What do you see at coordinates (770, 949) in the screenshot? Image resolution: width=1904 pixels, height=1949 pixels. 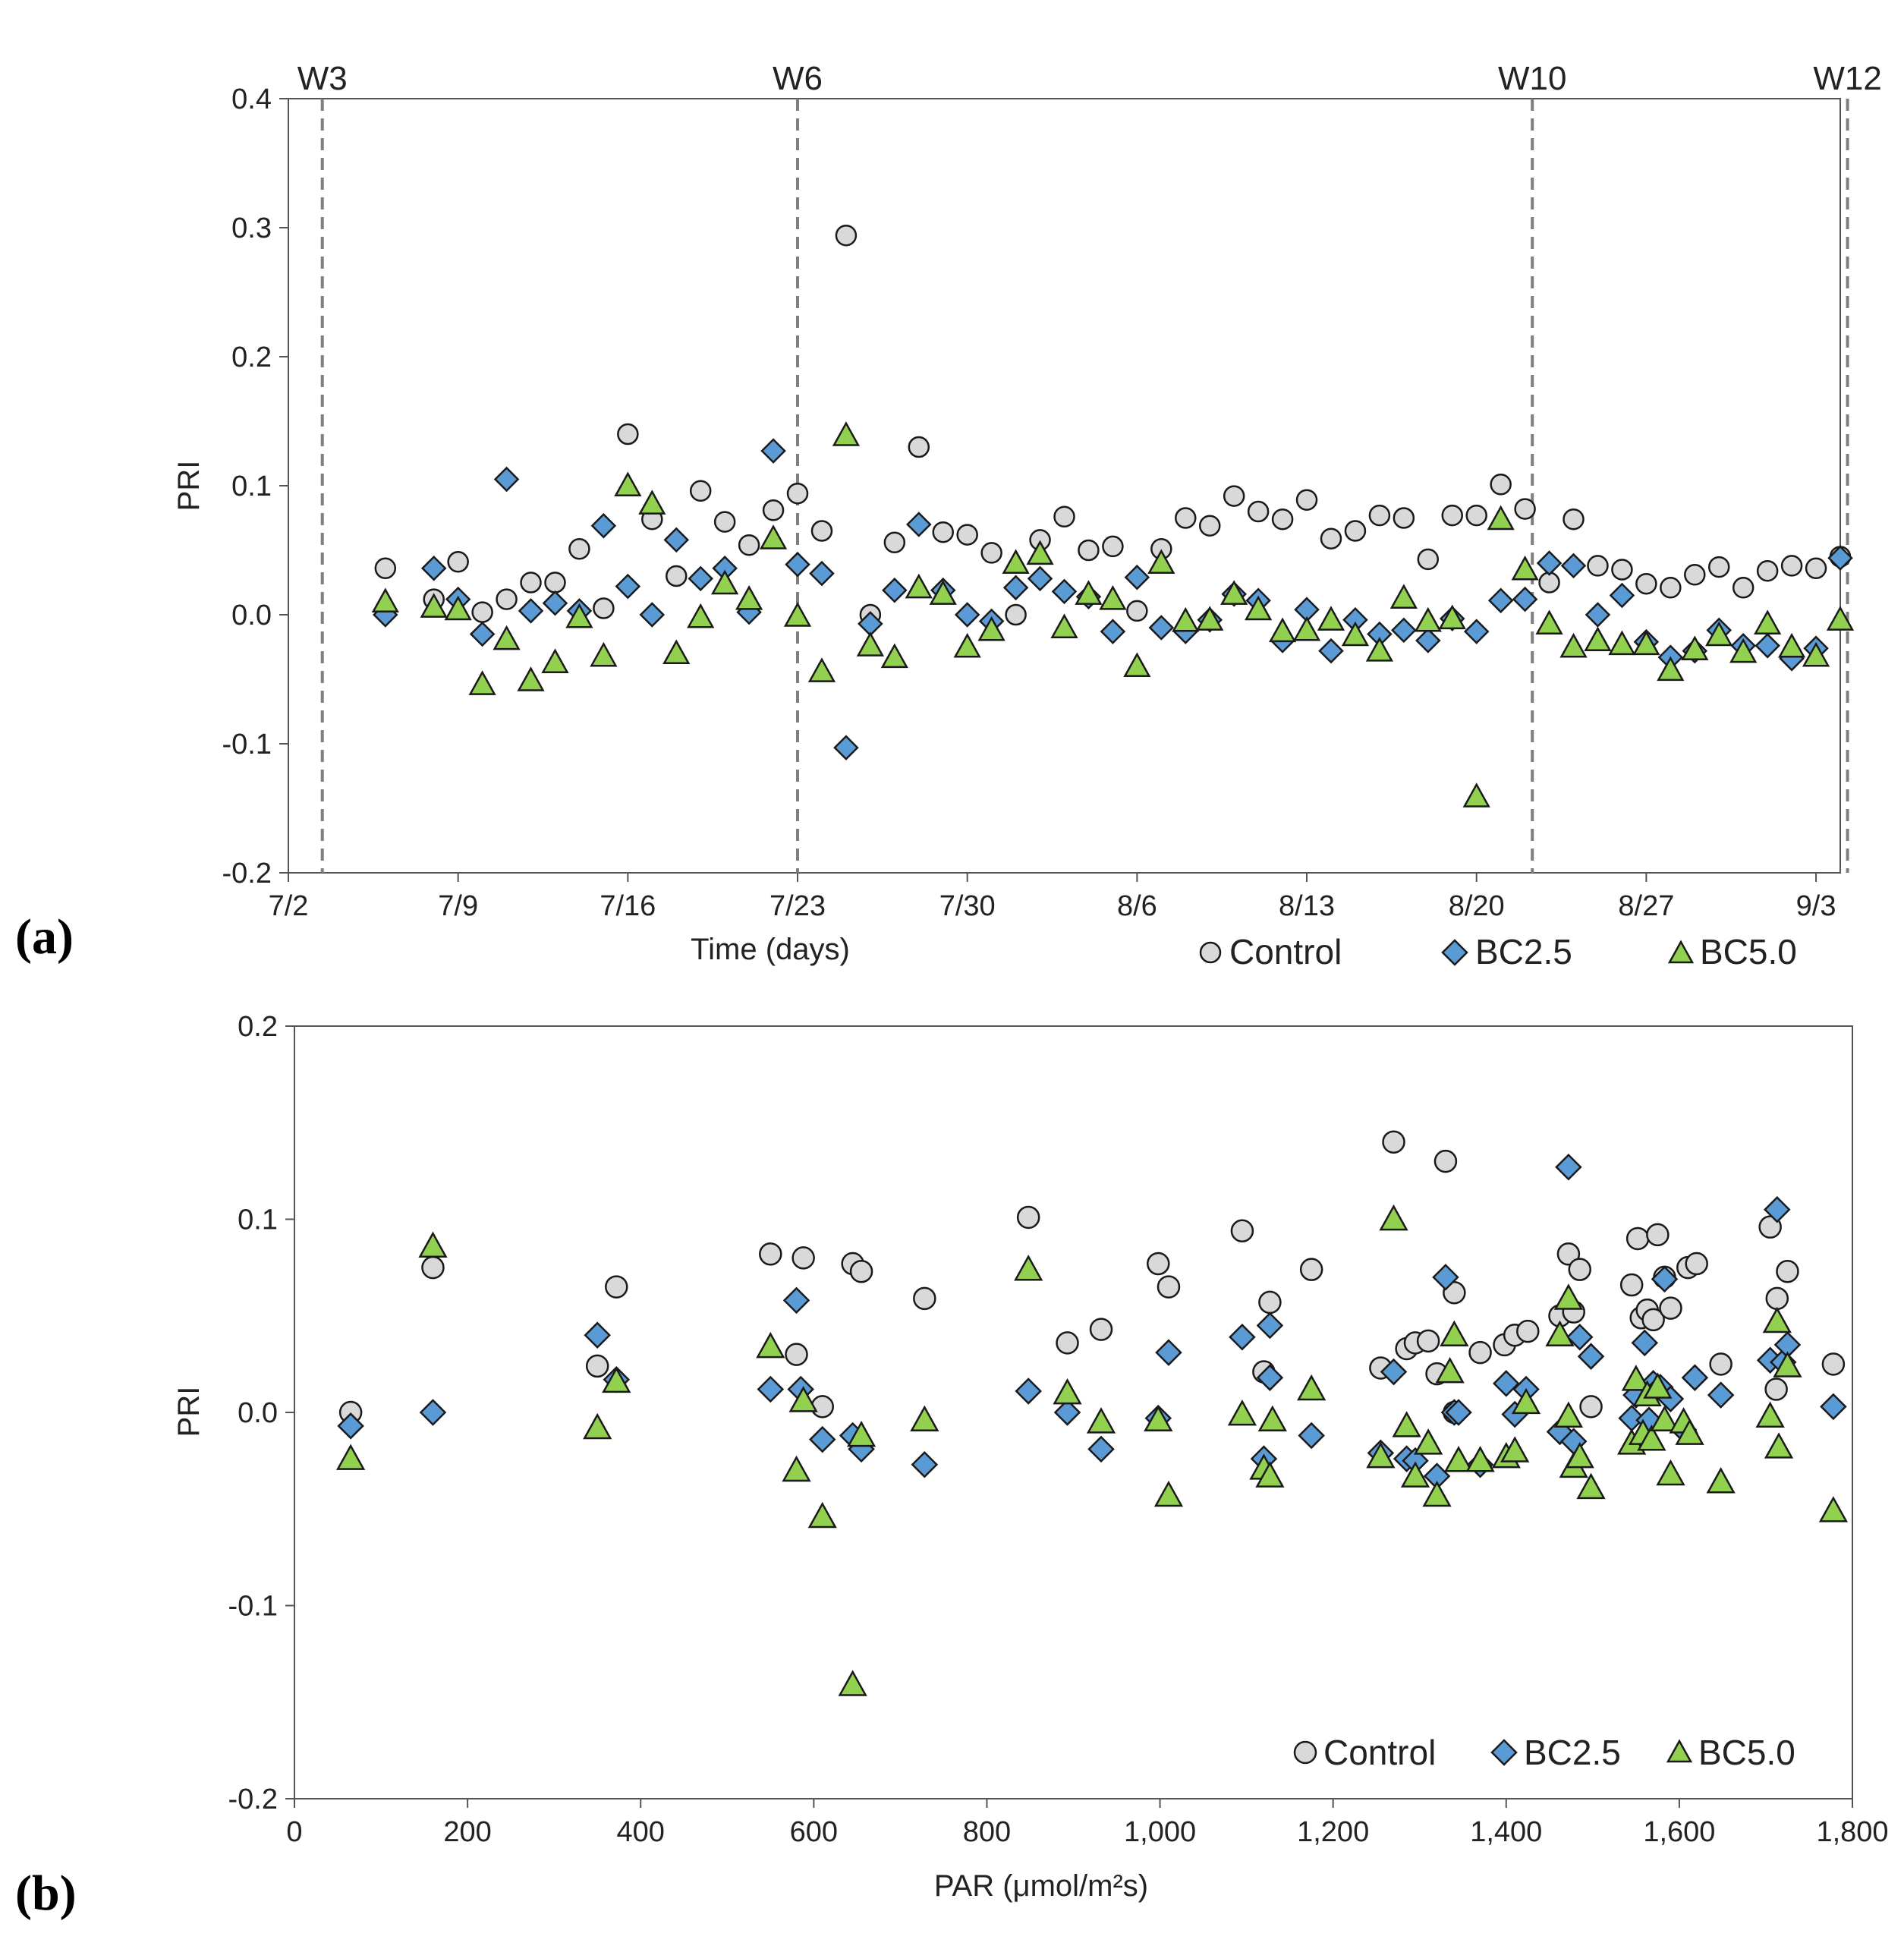 I see `x-axis-title-a: Time (days)` at bounding box center [770, 949].